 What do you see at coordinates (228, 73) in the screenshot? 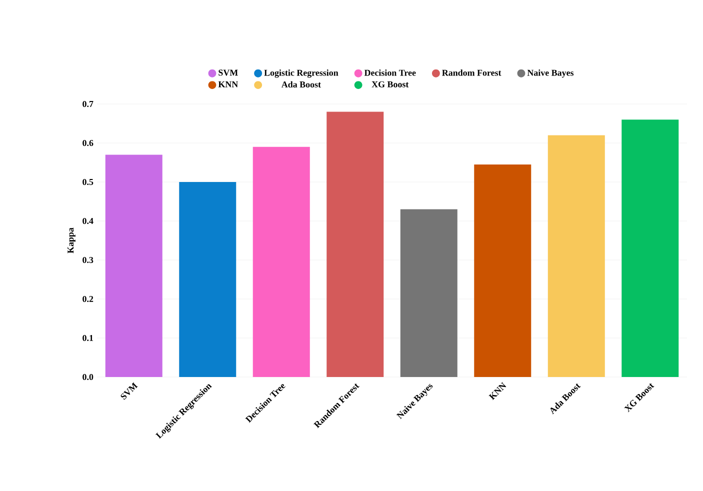
I see `legend-label: SVM` at bounding box center [228, 73].